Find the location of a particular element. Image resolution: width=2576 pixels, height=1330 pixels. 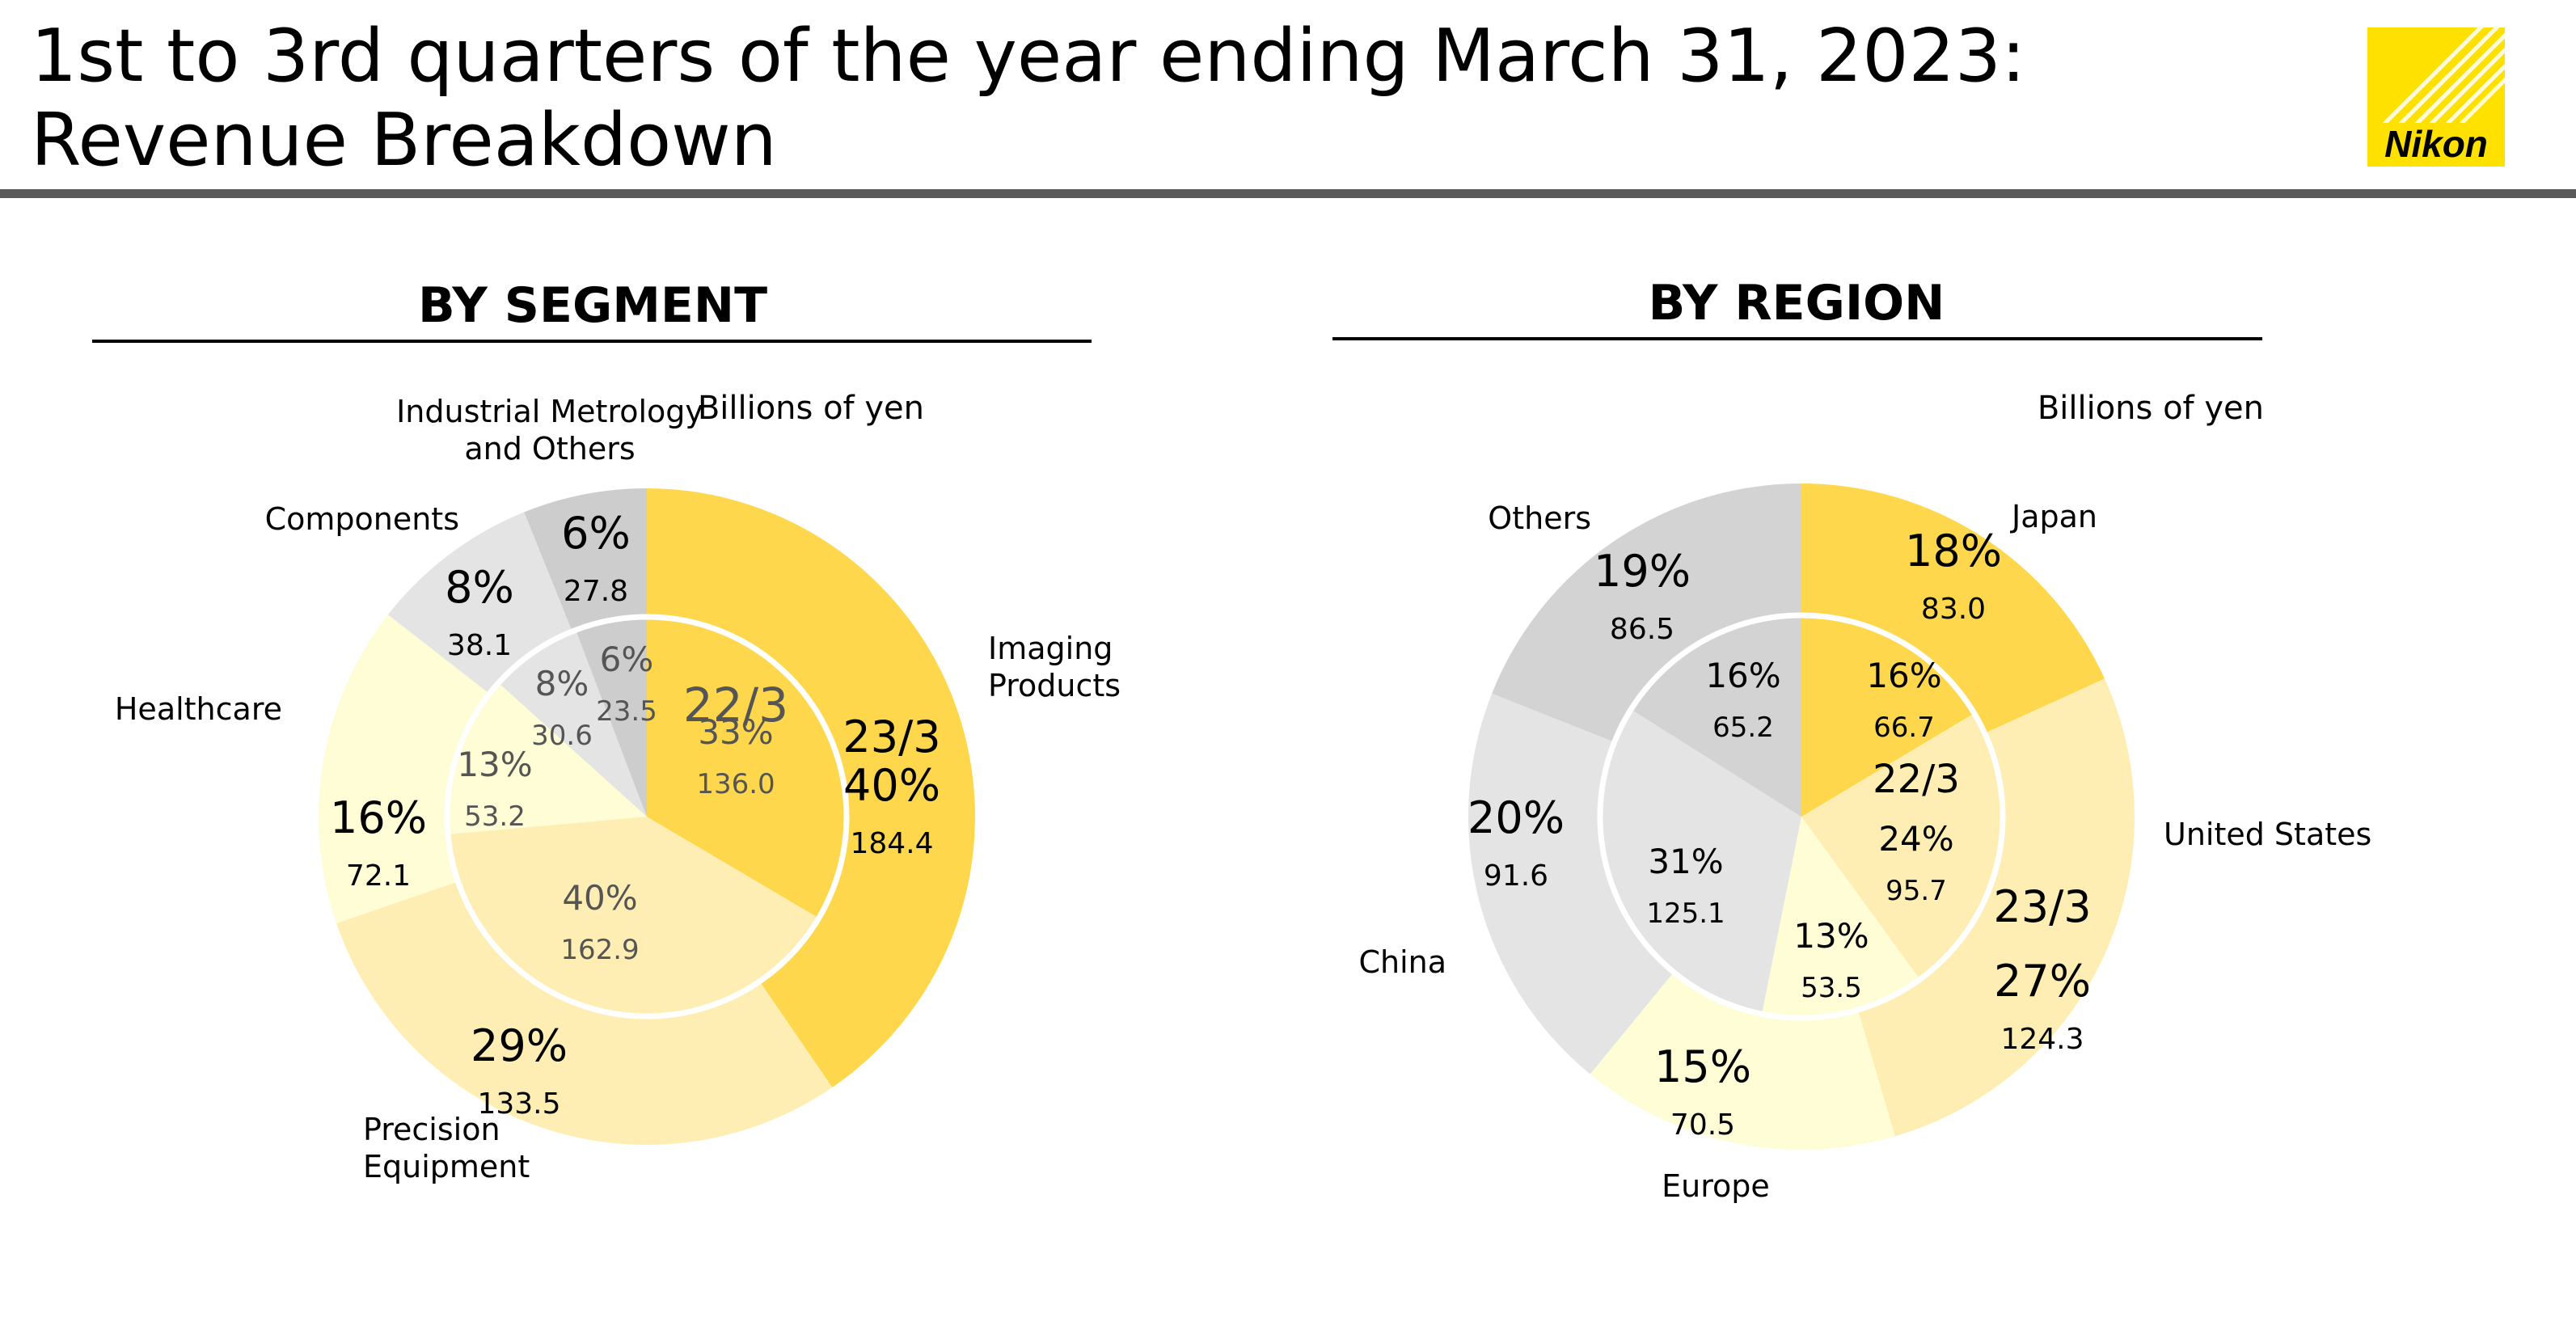

by-region-outer-value-china: 91.6 is located at coordinates (1516, 876).